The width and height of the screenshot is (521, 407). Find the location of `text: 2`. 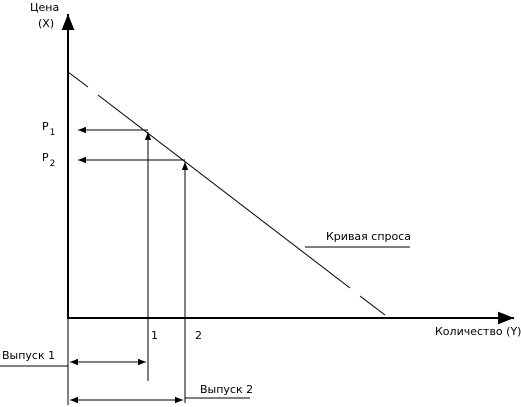

text: 2 is located at coordinates (53, 164).